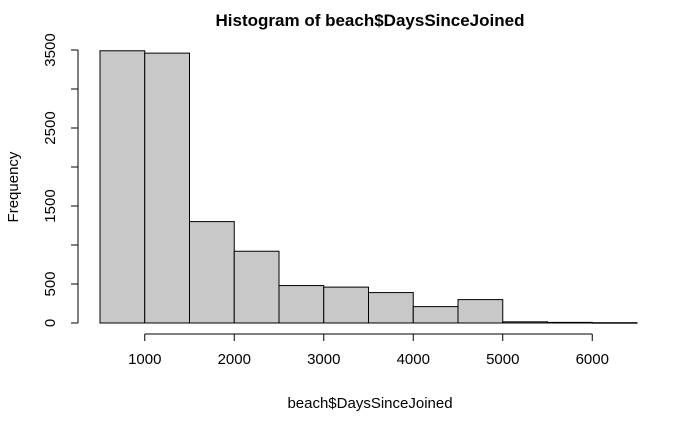 This screenshot has height=432, width=700. What do you see at coordinates (50, 323) in the screenshot?
I see `y-tick-label: 0` at bounding box center [50, 323].